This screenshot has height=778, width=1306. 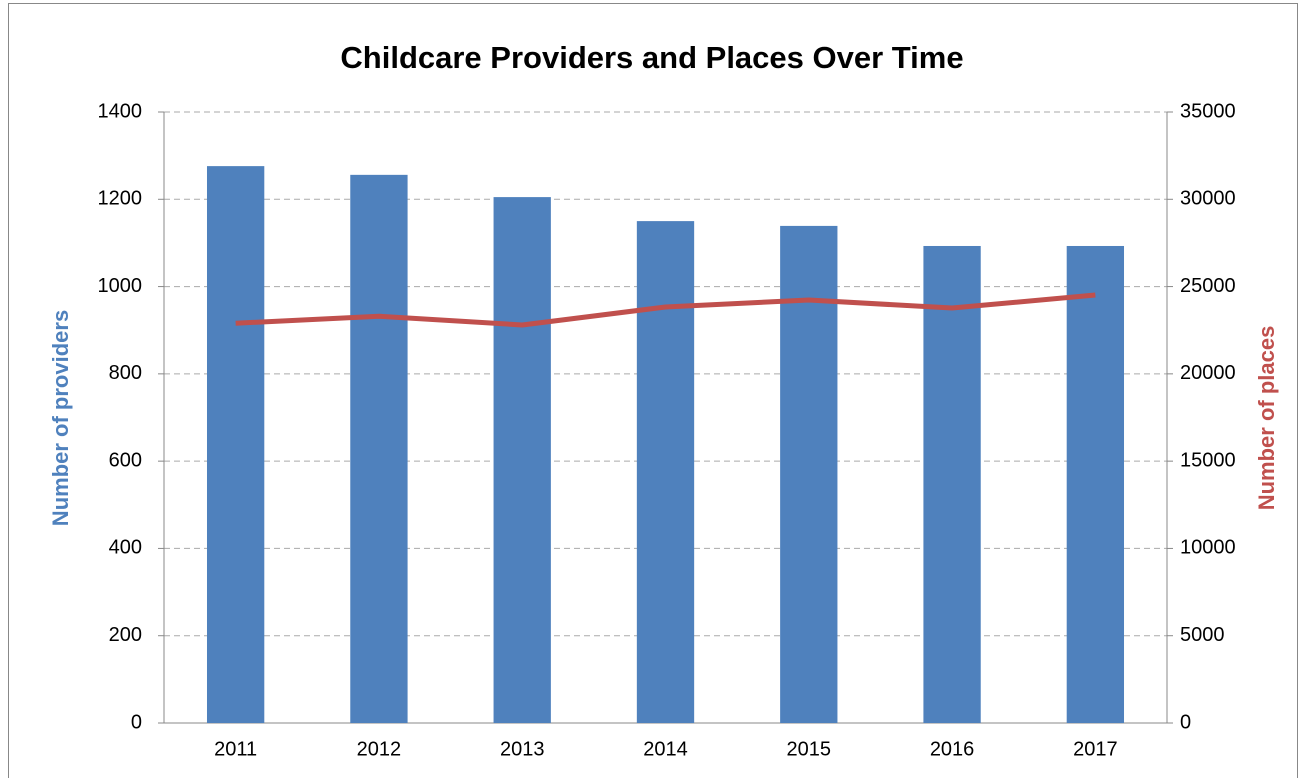 What do you see at coordinates (120, 286) in the screenshot?
I see `y-tick-label: 1000` at bounding box center [120, 286].